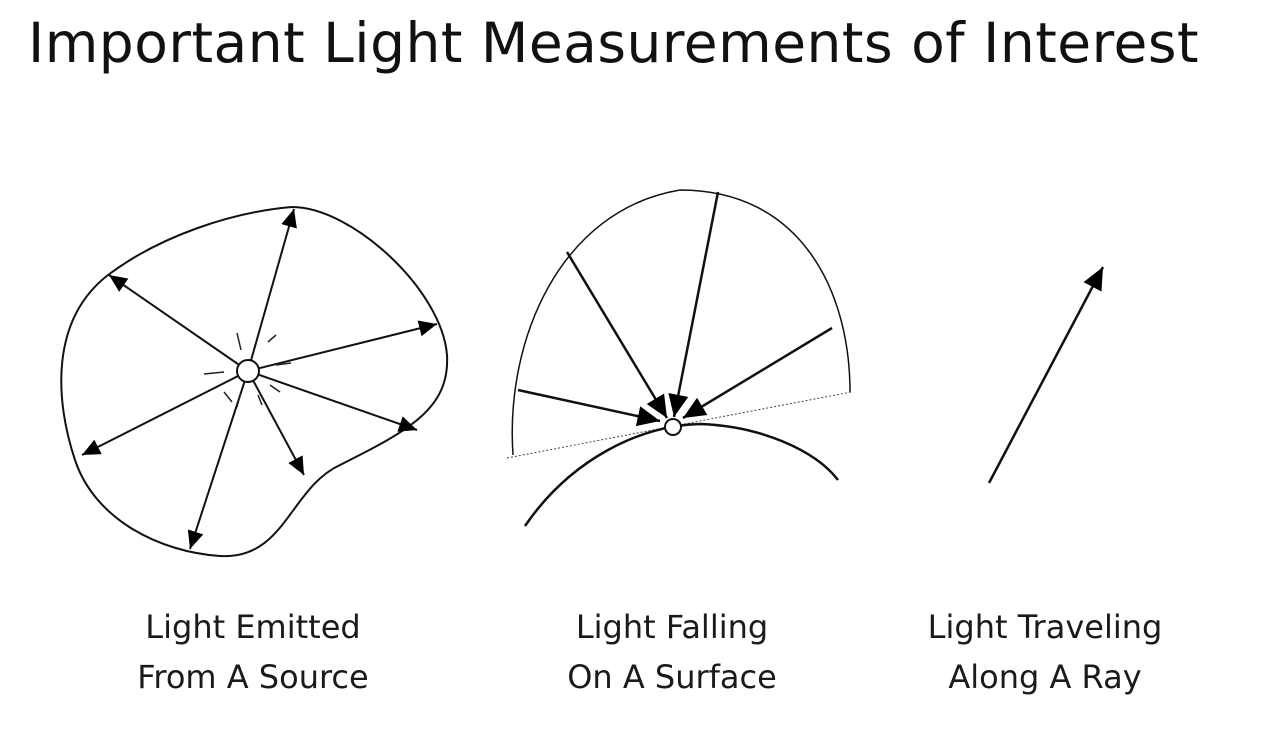 The image size is (1261, 735). Describe the element at coordinates (681, 474) in the screenshot. I see `receiving-surface` at that location.